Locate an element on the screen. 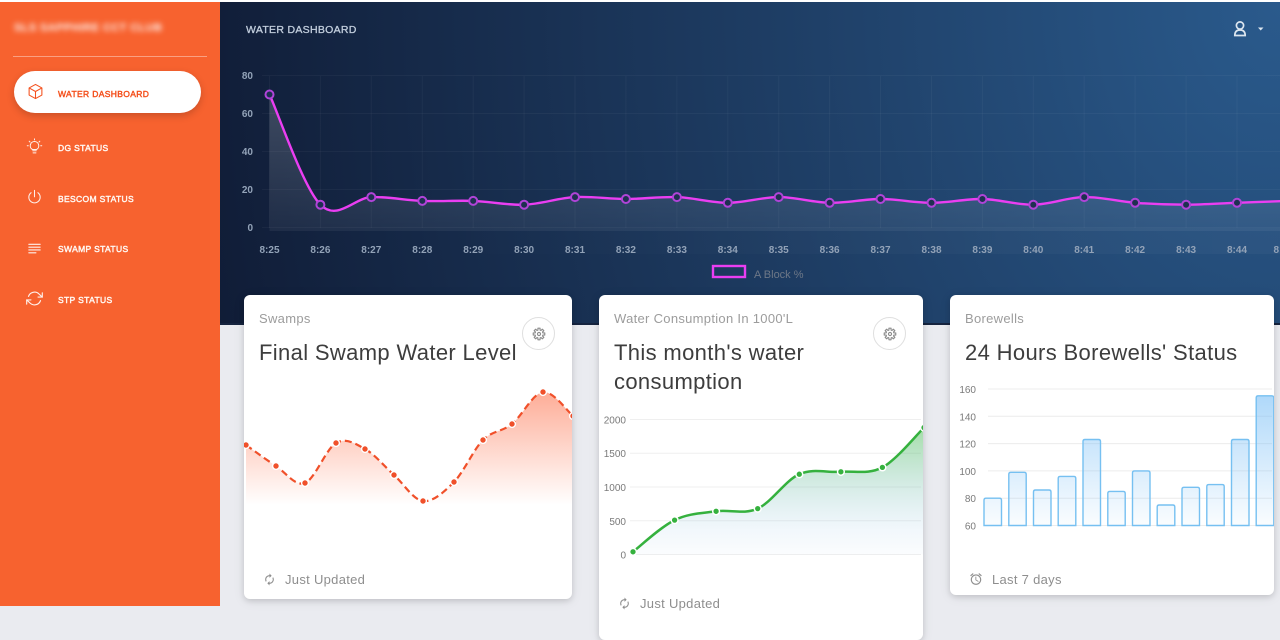  svg-text: 8:44 is located at coordinates (1237, 250).